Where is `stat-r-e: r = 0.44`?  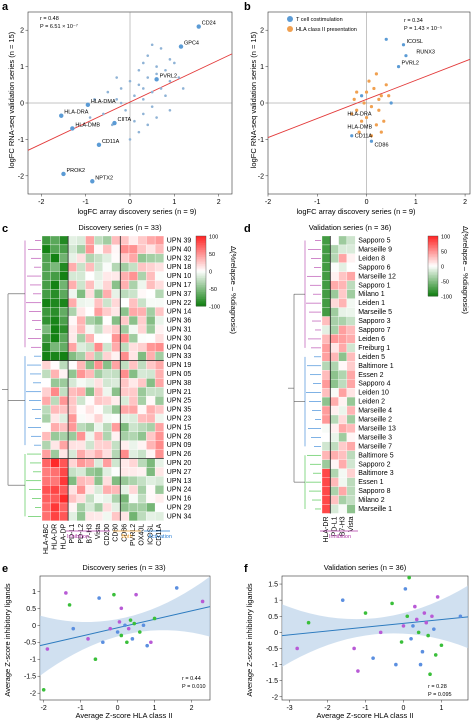 stat-r-e: r = 0.44 is located at coordinates (191, 679).